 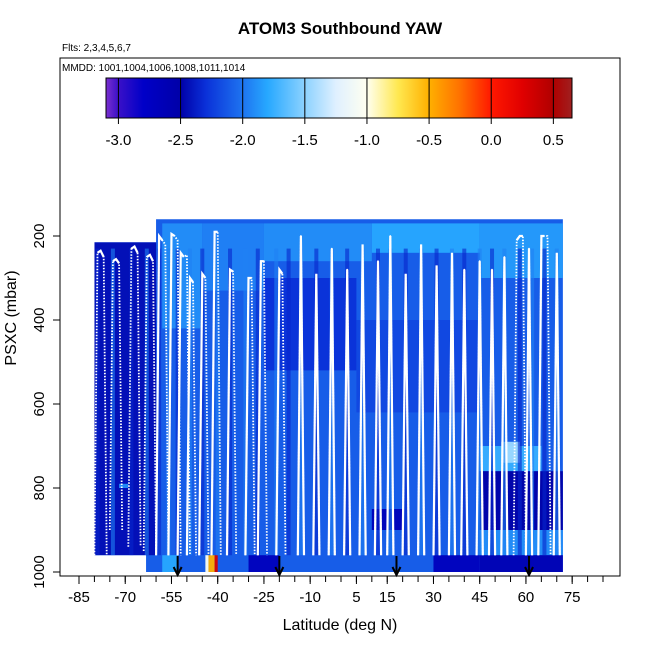 What do you see at coordinates (479, 597) in the screenshot?
I see `x-tick-label: 45` at bounding box center [479, 597].